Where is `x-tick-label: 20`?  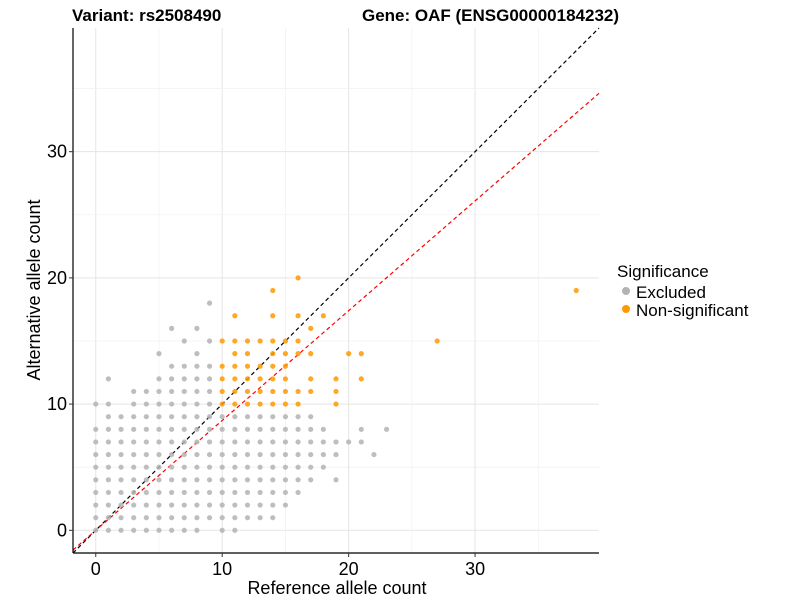
x-tick-label: 20 is located at coordinates (349, 569).